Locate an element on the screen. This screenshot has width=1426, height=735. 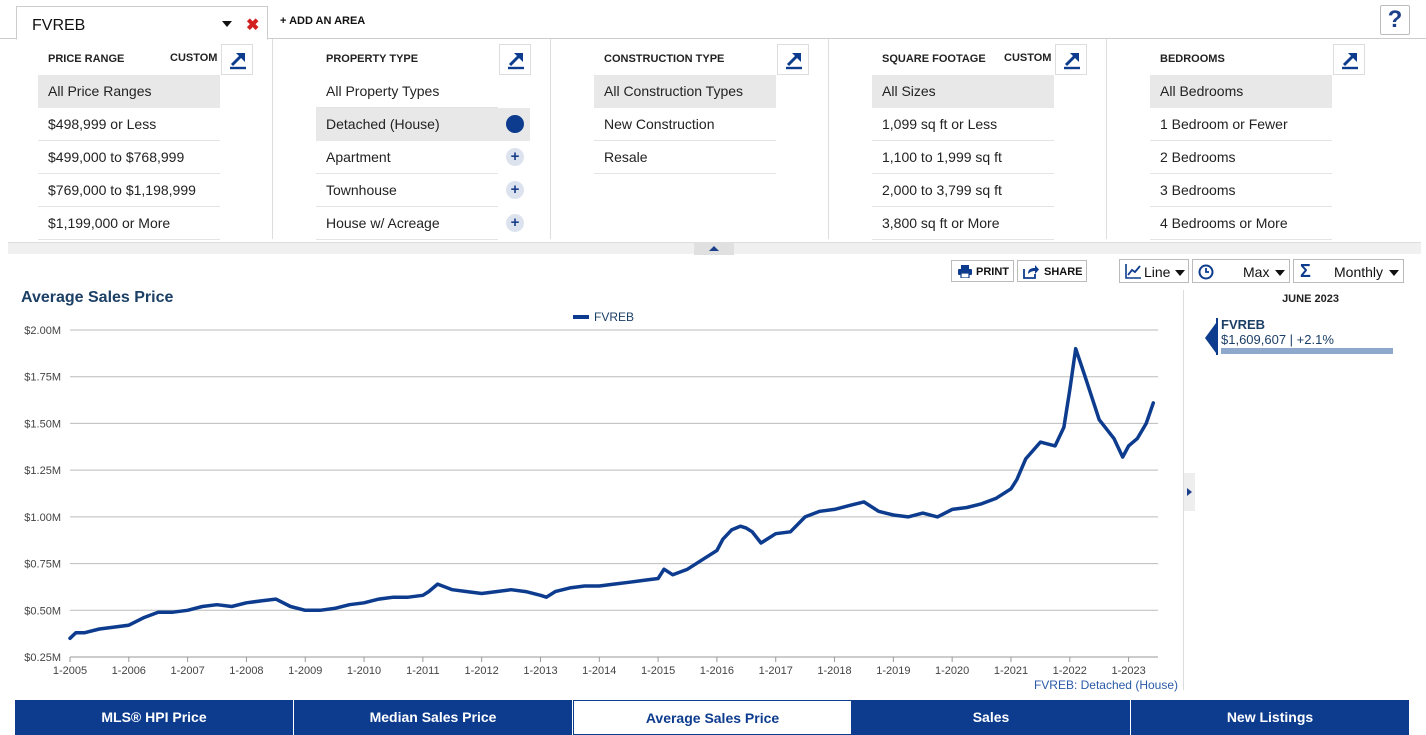
tab-average-sales-price: Average Sales Price is located at coordinates (712, 717).